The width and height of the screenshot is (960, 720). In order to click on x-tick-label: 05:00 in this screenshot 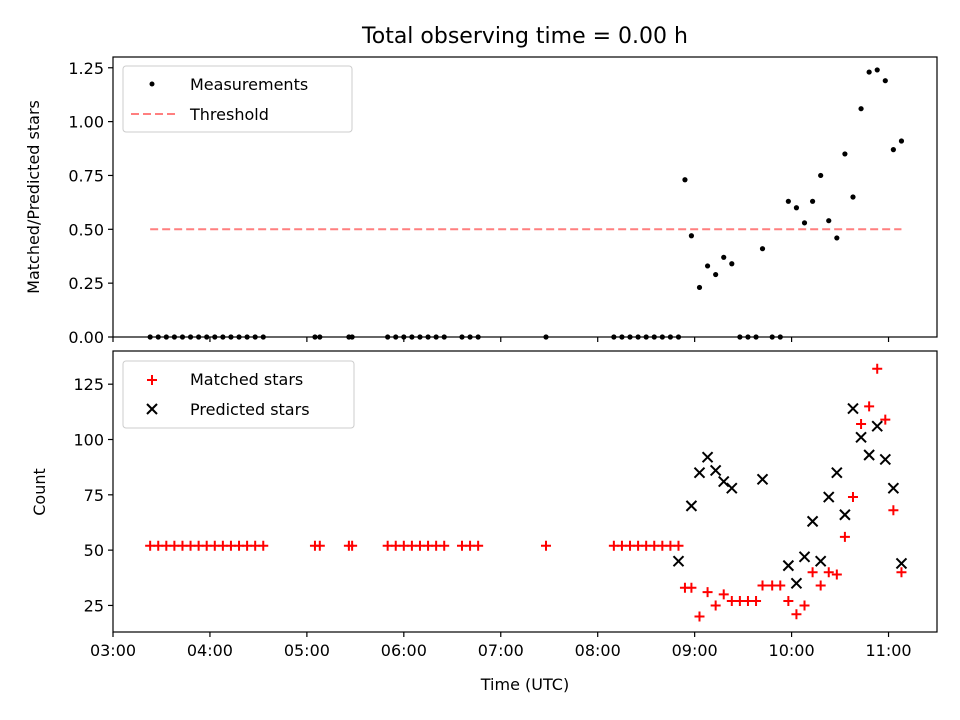, I will do `click(307, 650)`.